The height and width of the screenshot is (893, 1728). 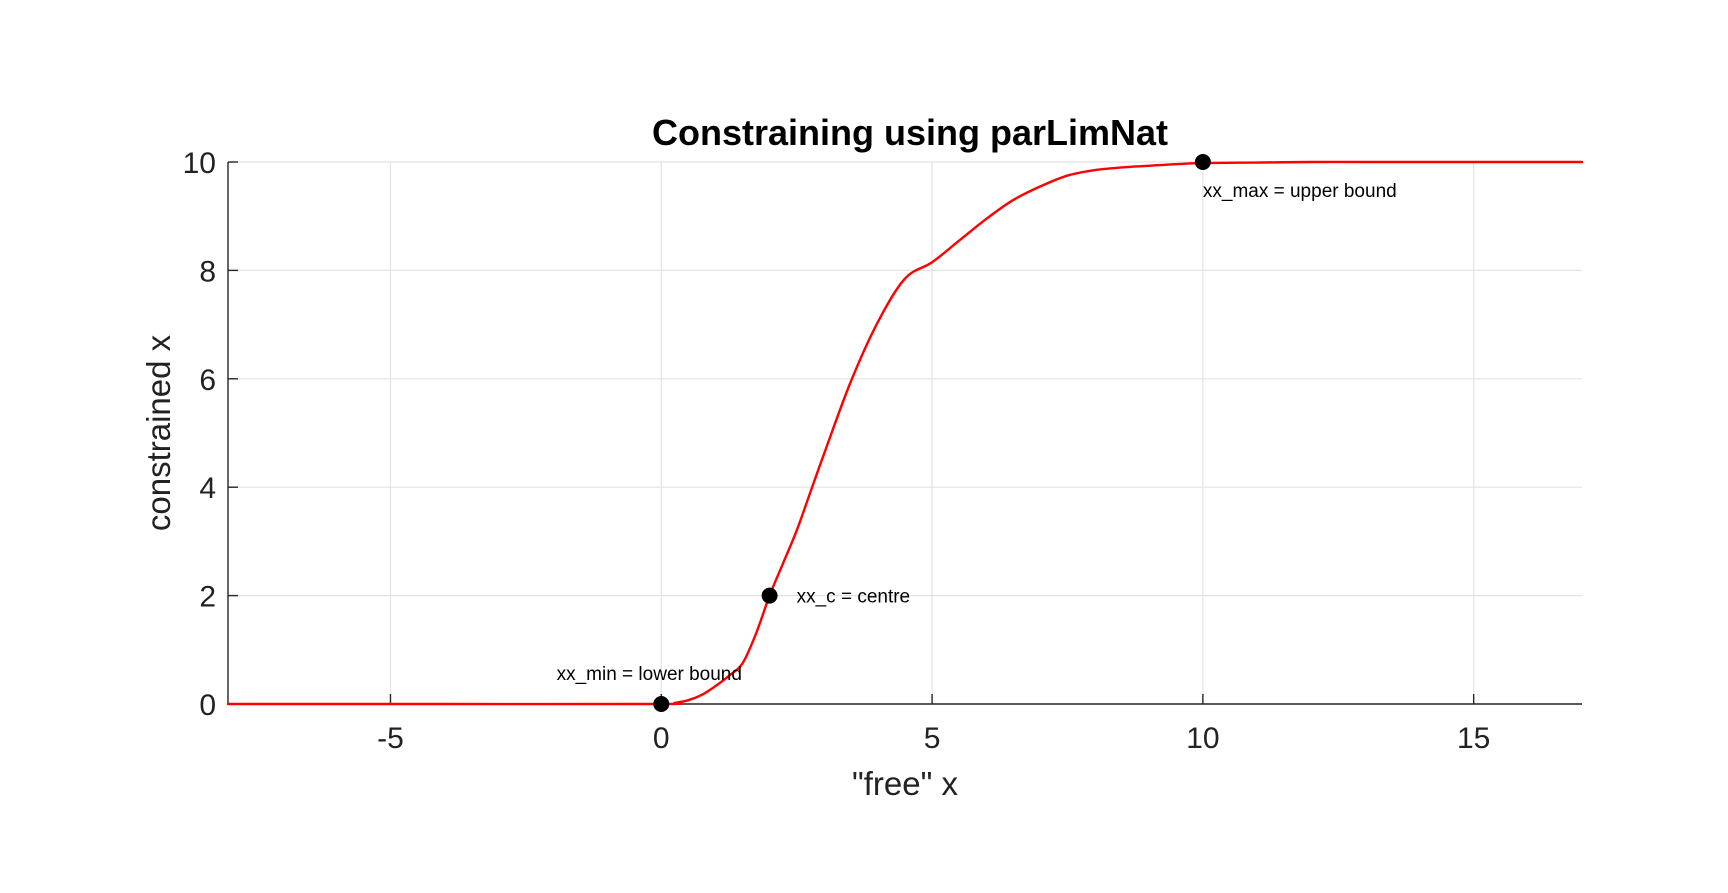 I want to click on chart-title: Constraining using parLimNat, so click(x=910, y=132).